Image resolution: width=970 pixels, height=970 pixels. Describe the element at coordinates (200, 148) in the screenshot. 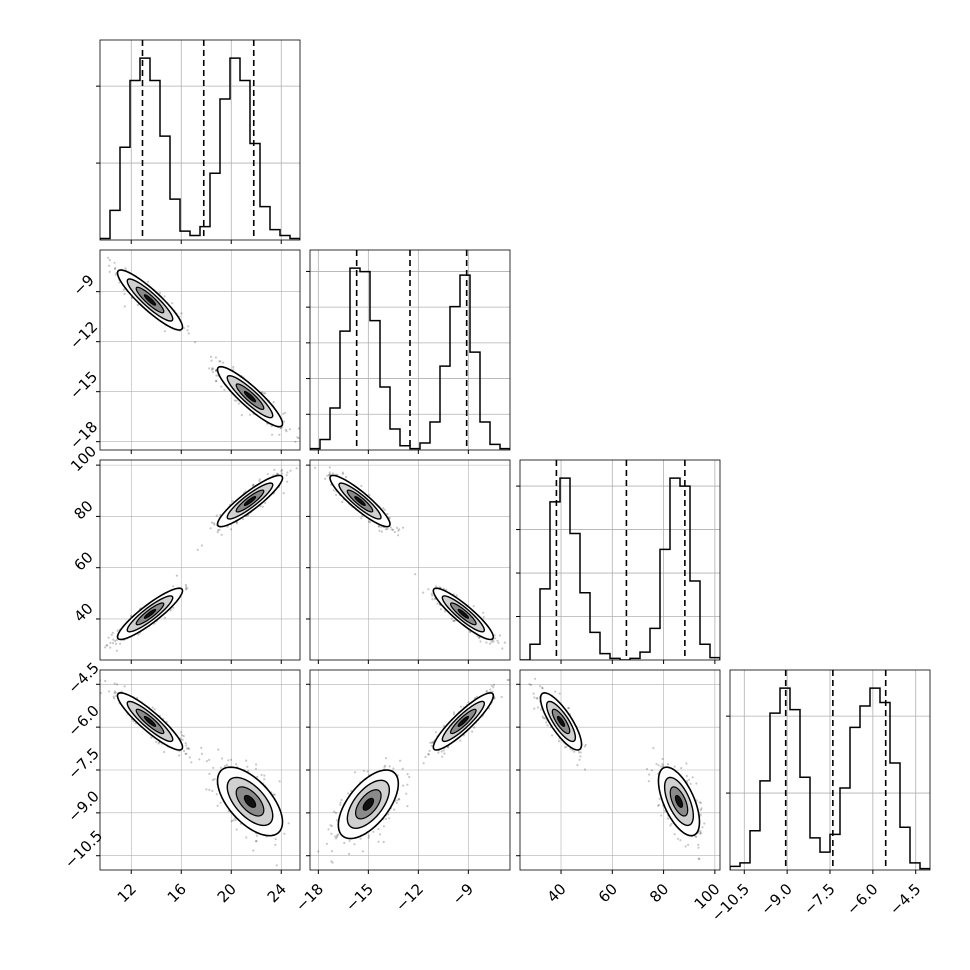

I see `histogram-step` at that location.